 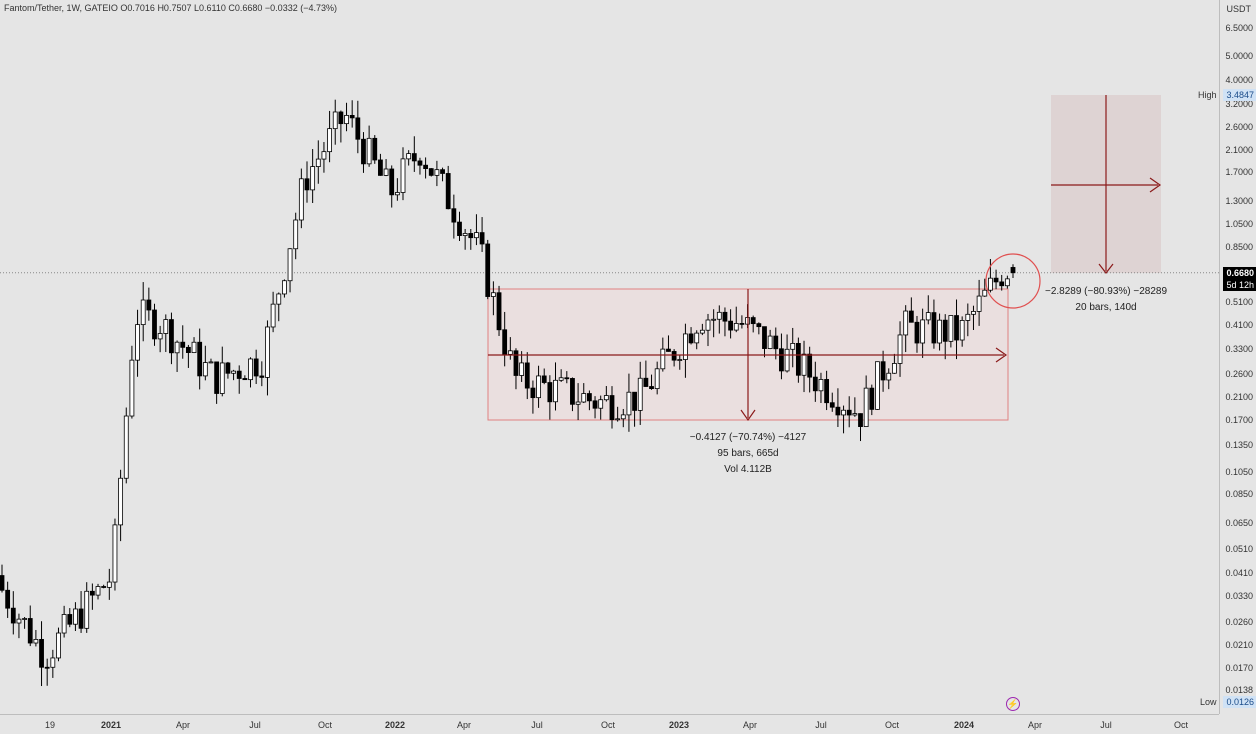 What do you see at coordinates (1239, 621) in the screenshot?
I see `price-tick-label: 0.0260` at bounding box center [1239, 621].